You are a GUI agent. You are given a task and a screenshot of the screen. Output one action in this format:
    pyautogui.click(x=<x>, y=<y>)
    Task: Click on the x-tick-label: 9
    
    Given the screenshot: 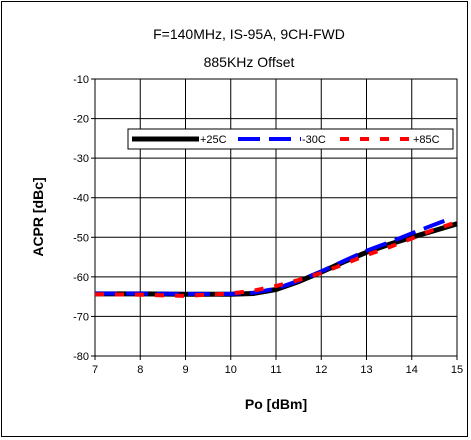 What is the action you would take?
    pyautogui.click(x=185, y=370)
    